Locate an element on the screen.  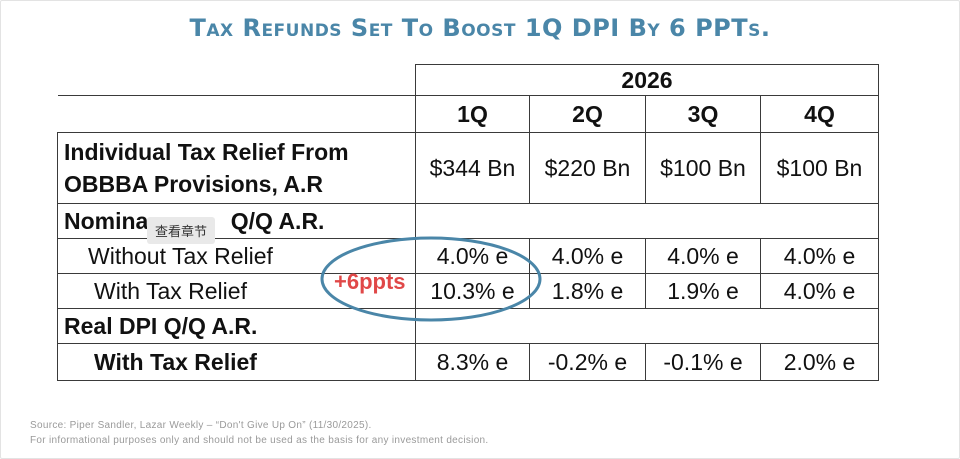
table-cell: 10.3% e is located at coordinates (472, 291).